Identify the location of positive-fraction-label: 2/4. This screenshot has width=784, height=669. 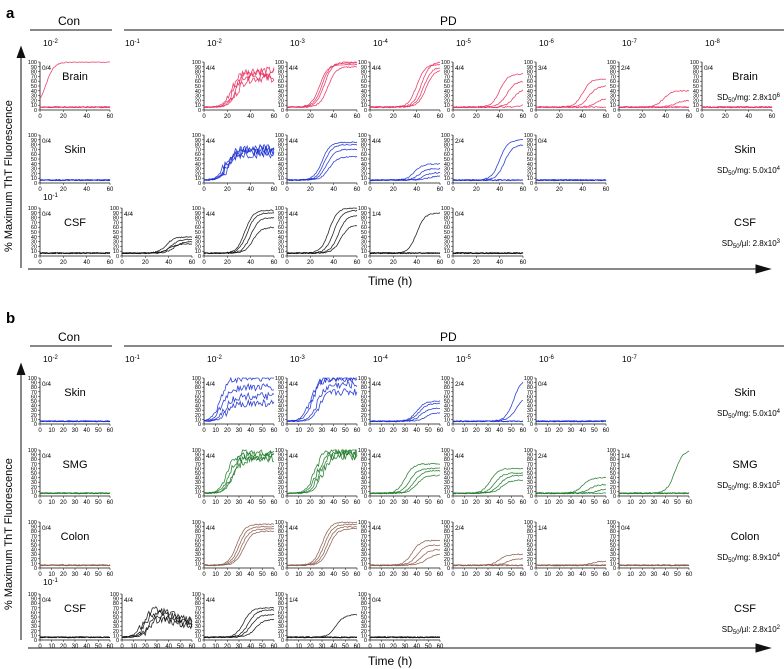
(459, 141).